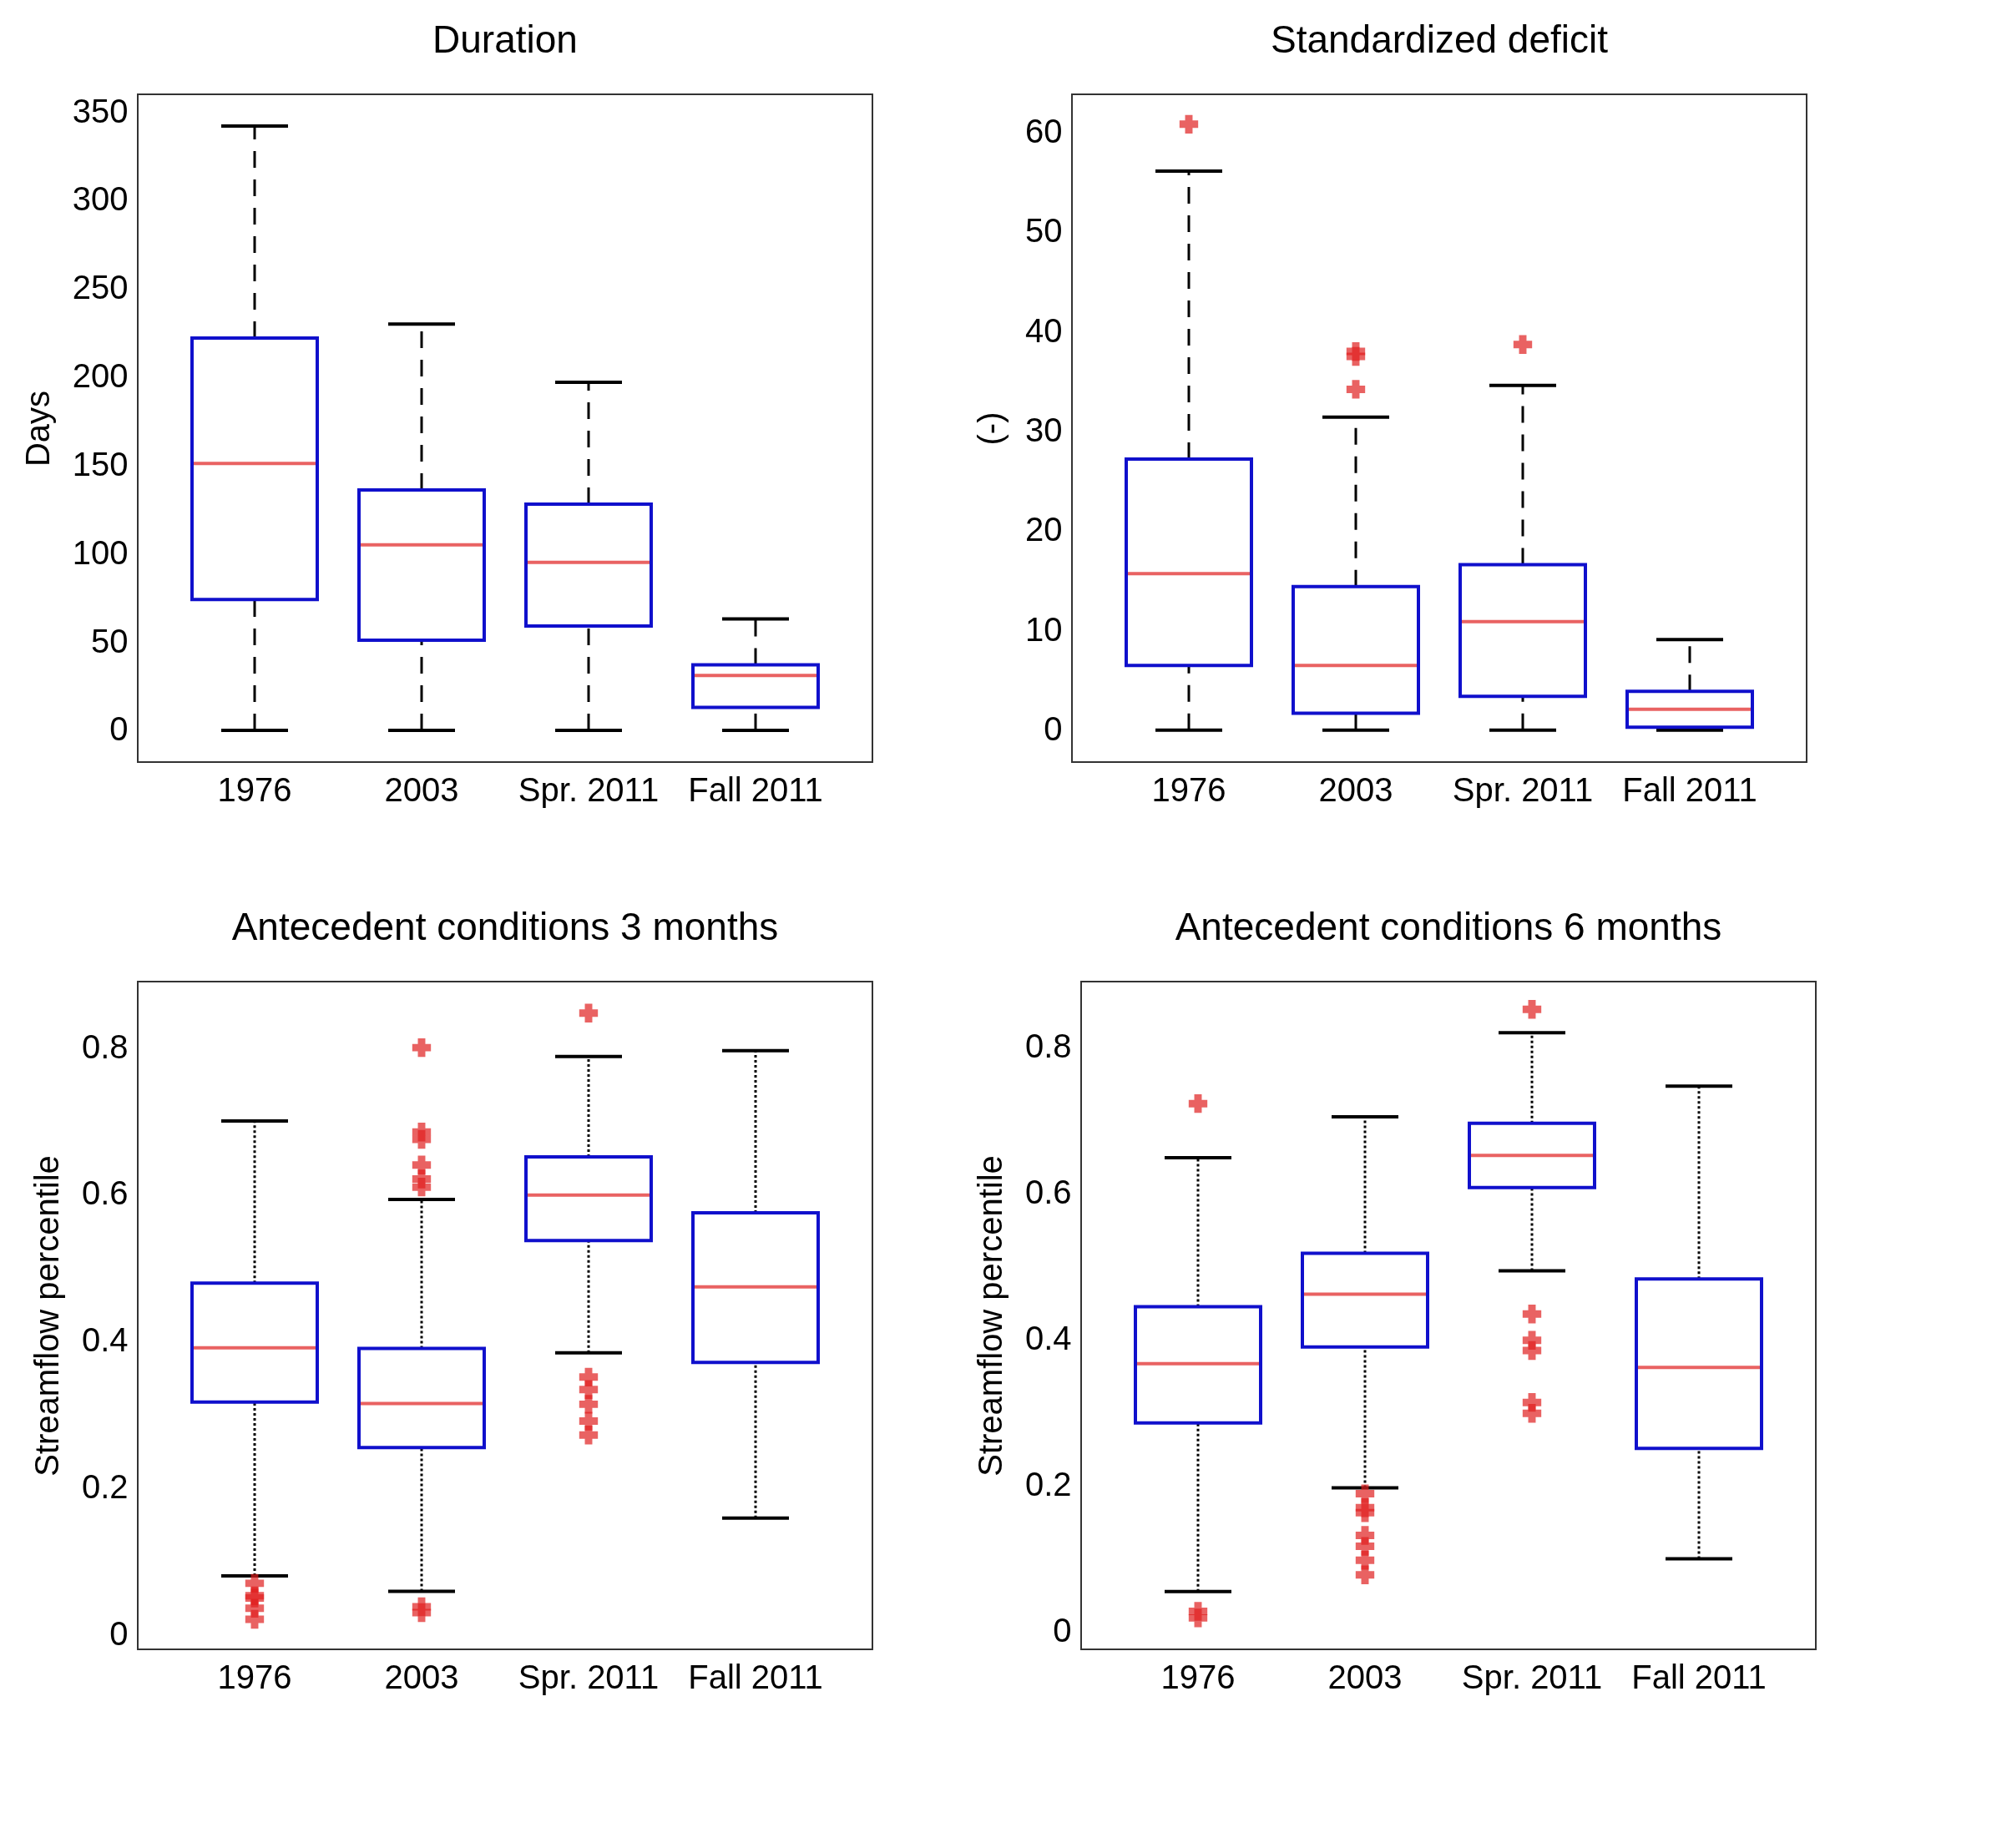 The image size is (2012, 1848). What do you see at coordinates (1044, 330) in the screenshot?
I see `y-tick-label: 40` at bounding box center [1044, 330].